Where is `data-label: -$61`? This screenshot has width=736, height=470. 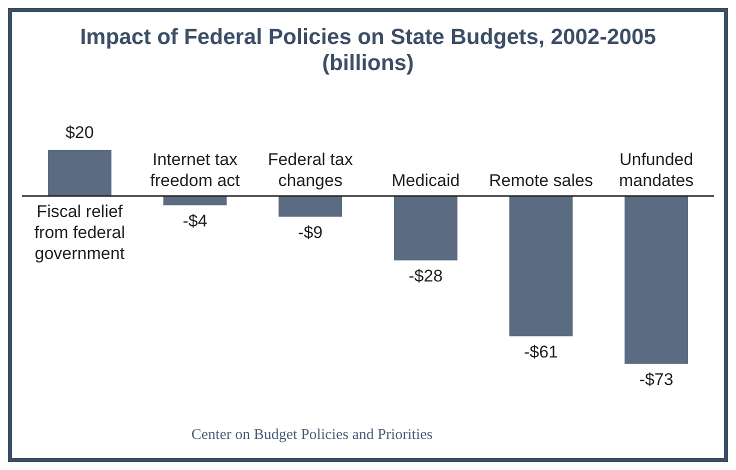
data-label: -$61 is located at coordinates (541, 352).